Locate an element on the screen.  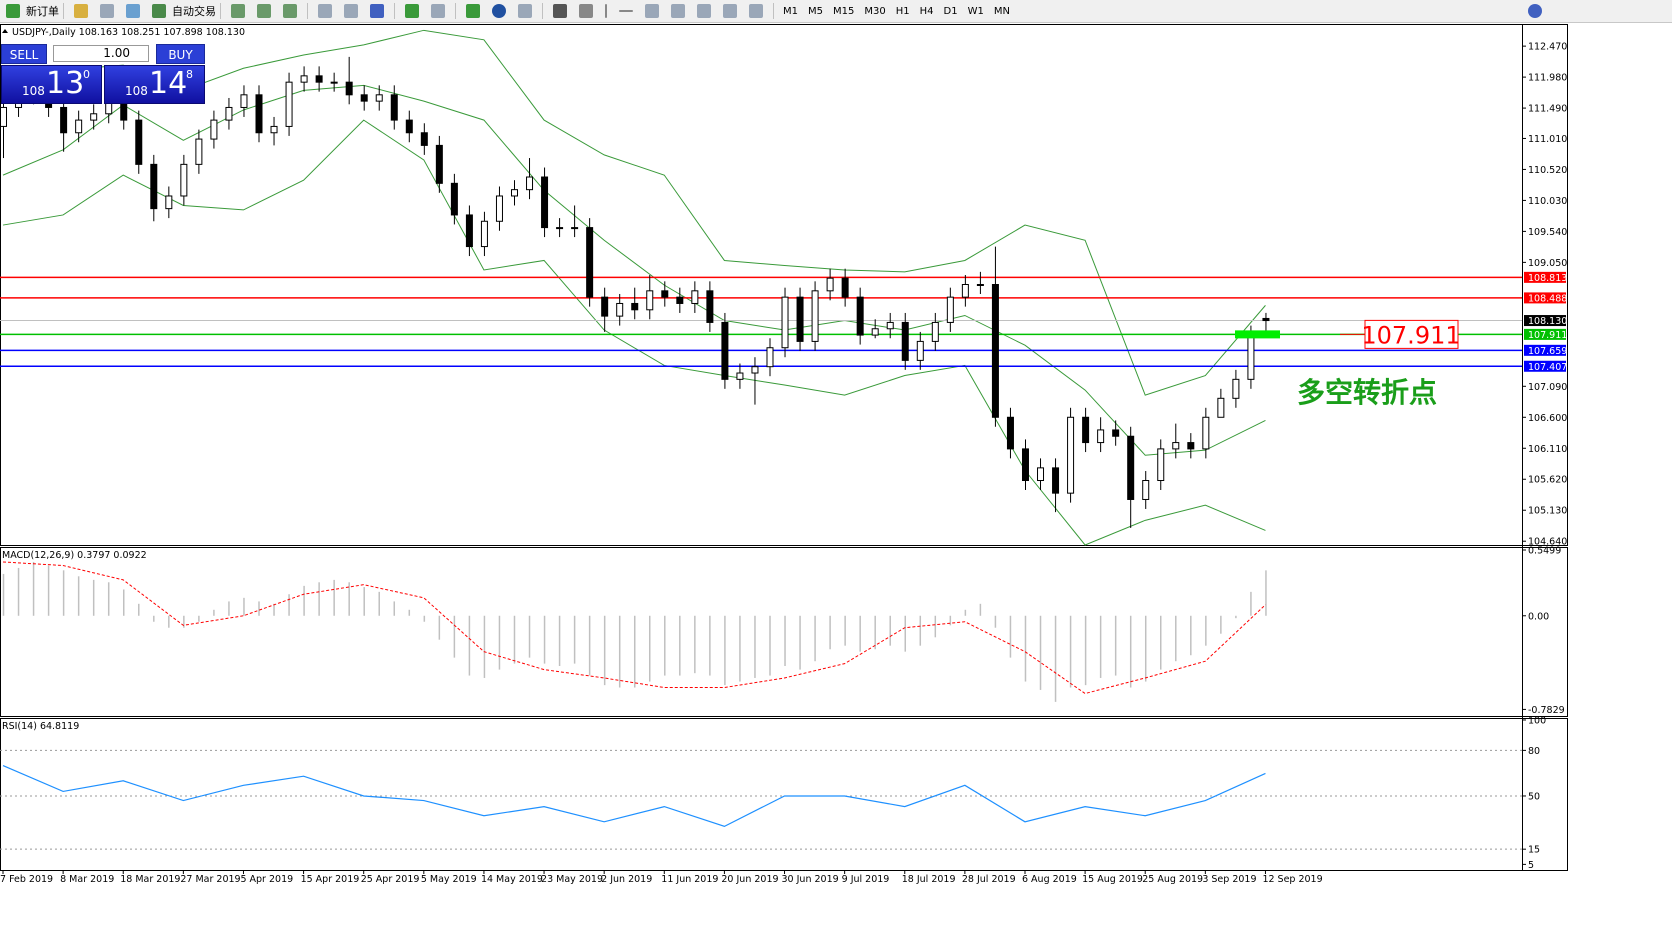
bid-quote: 108 13 0 is located at coordinates (51, 84).